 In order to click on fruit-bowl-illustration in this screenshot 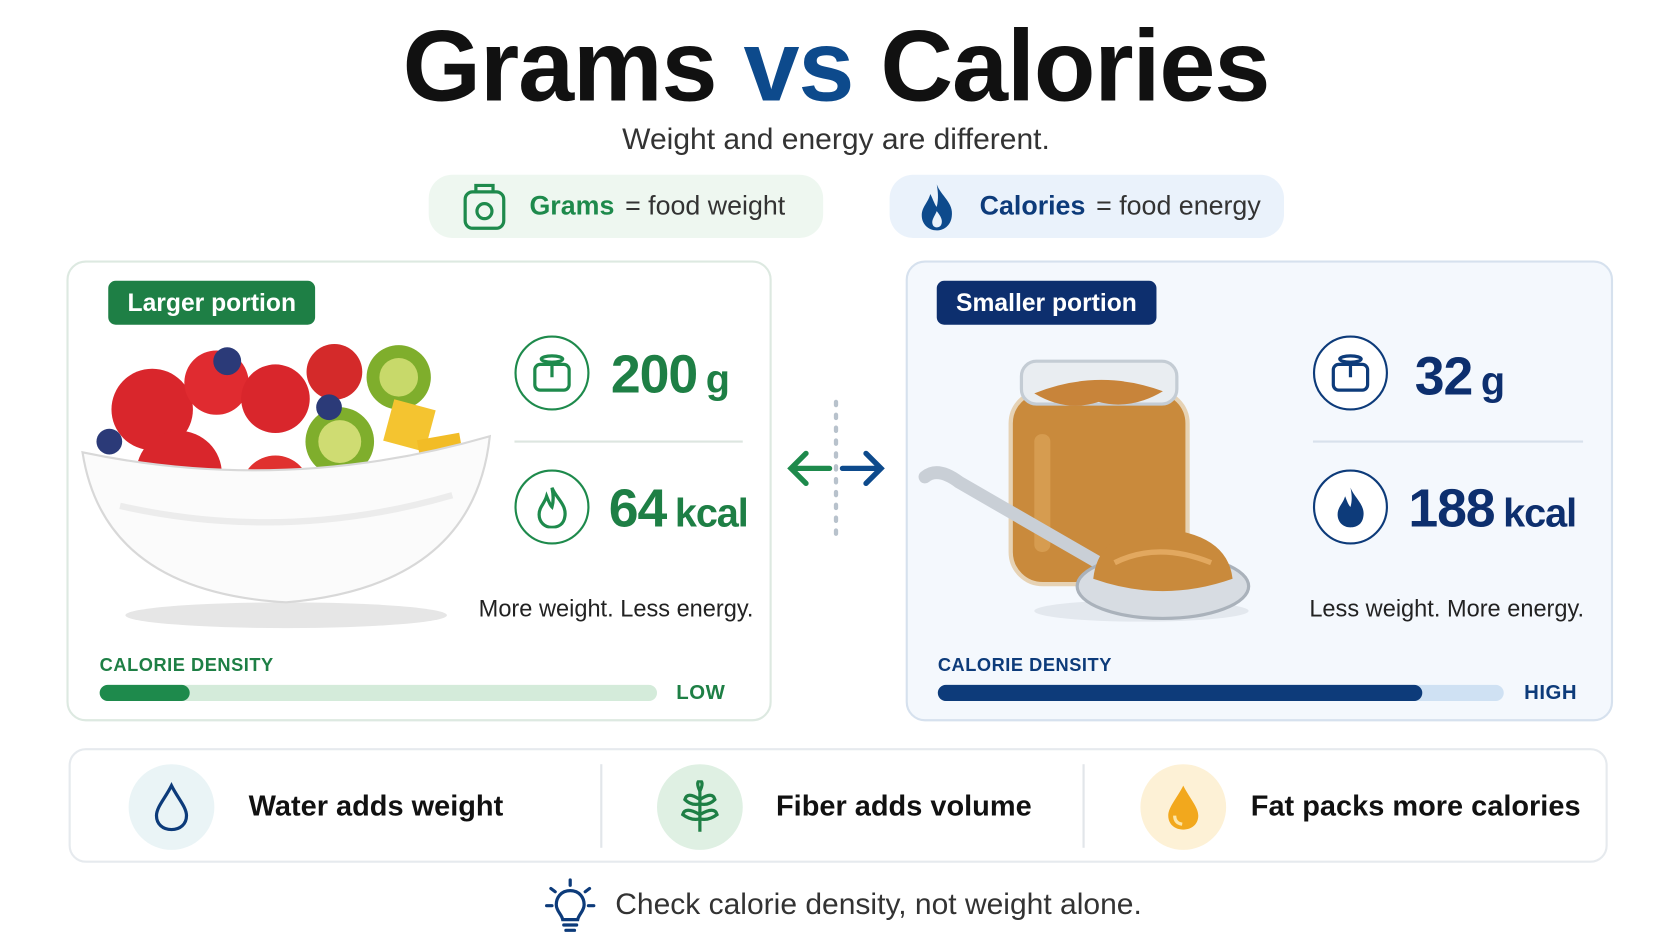, I will do `click(286, 486)`.